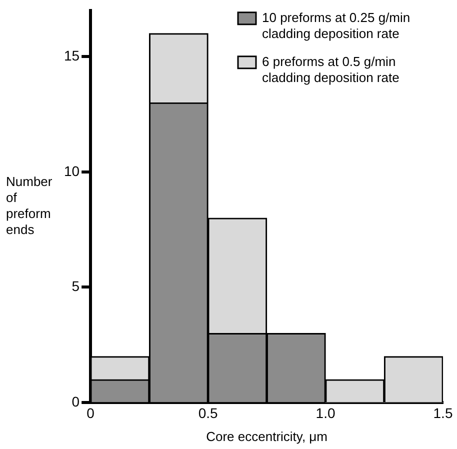 The image size is (457, 449). What do you see at coordinates (72, 170) in the screenshot?
I see `y-tick-label: 10` at bounding box center [72, 170].